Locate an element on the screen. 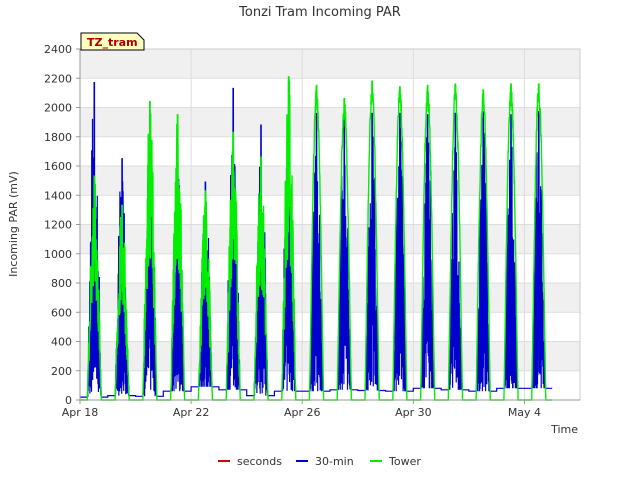  y-tick-label: 2200 is located at coordinates (58, 78).